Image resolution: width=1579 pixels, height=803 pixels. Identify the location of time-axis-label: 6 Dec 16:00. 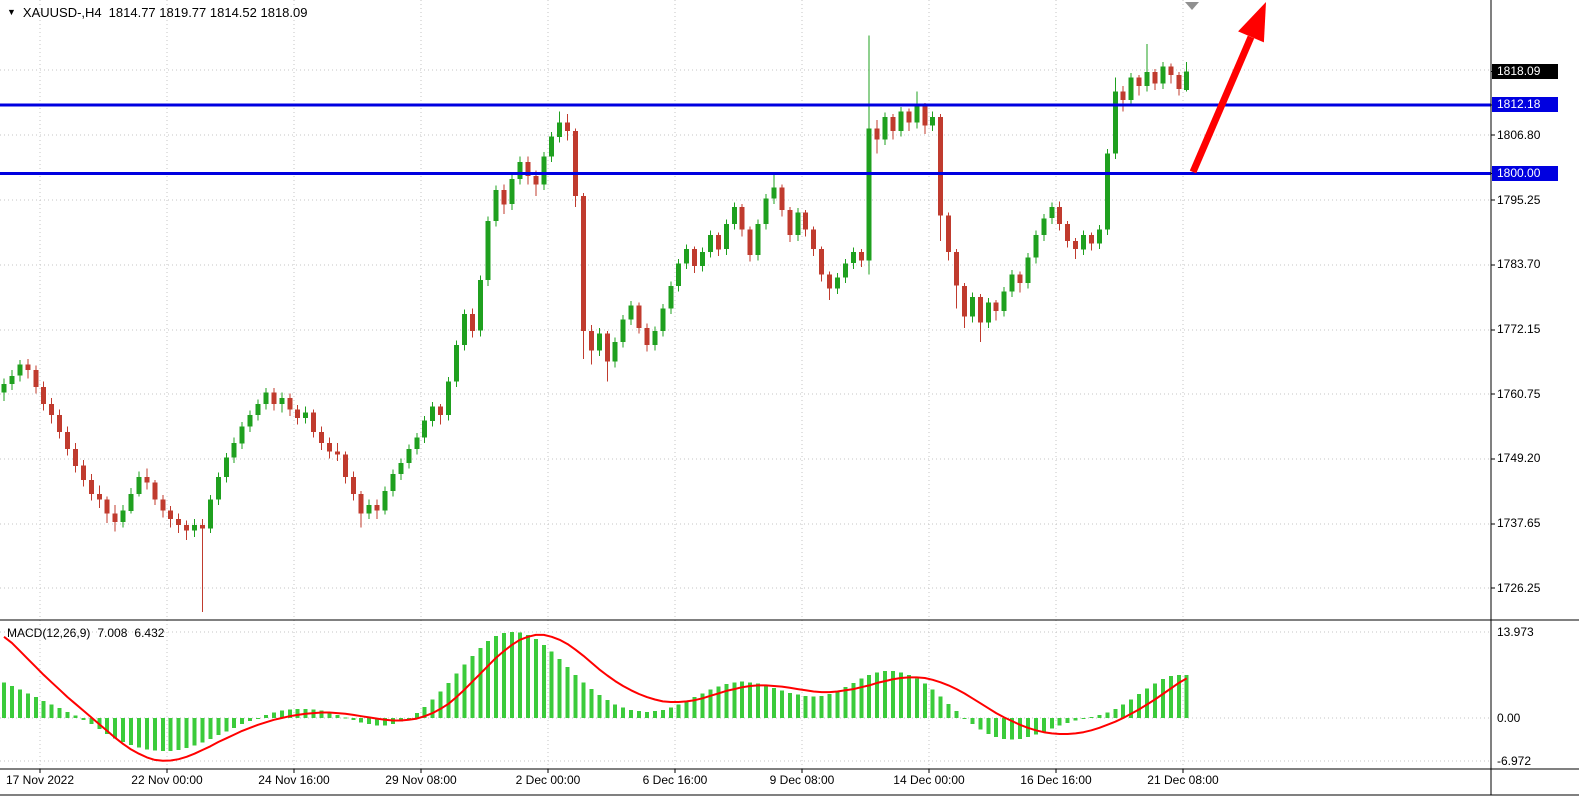
(675, 780).